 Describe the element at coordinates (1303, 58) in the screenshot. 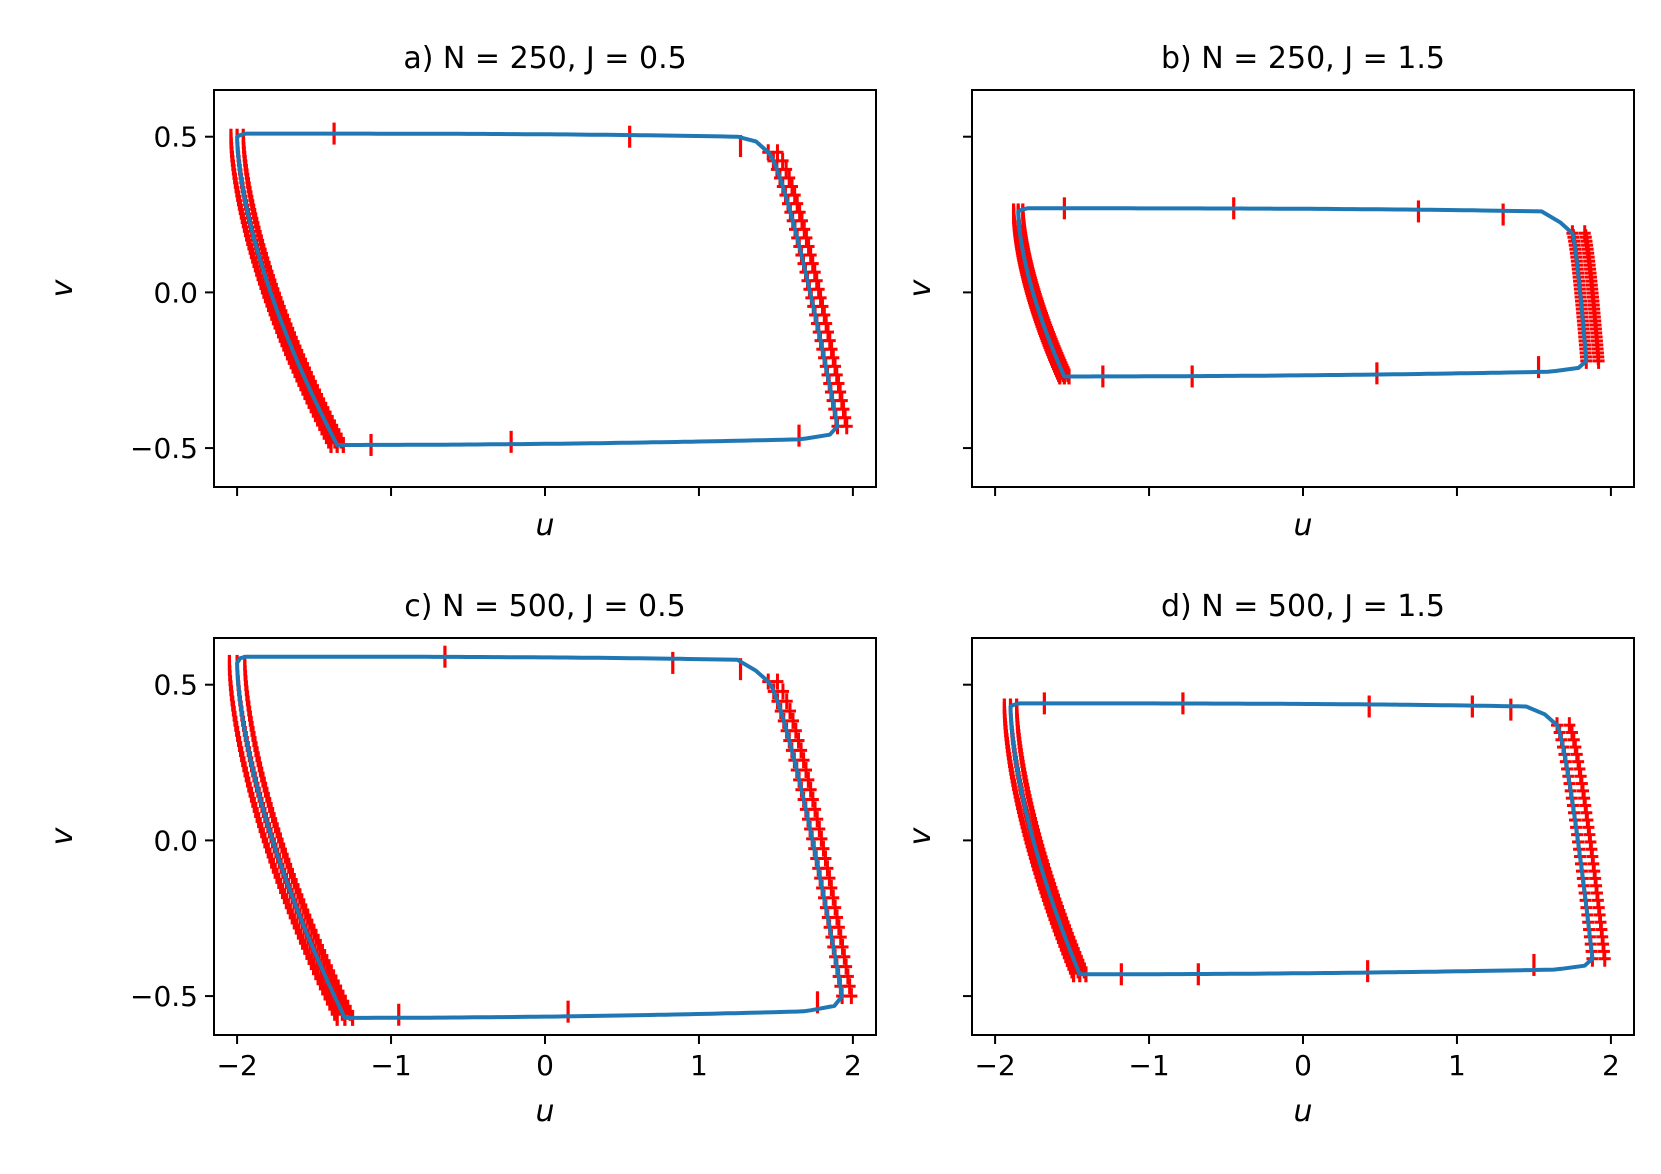

I see `panel-title: b) N = 250, J = 1.5` at that location.